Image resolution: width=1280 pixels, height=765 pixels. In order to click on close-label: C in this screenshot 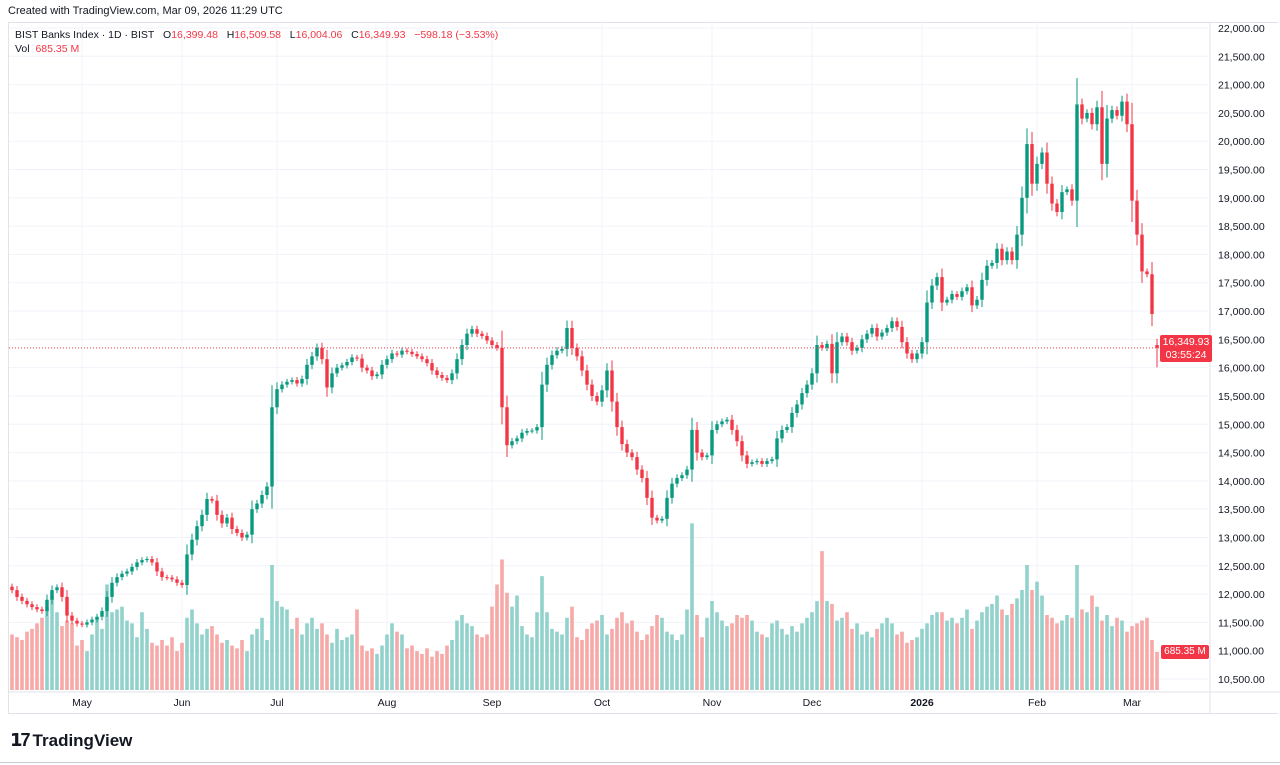, I will do `click(355, 35)`.